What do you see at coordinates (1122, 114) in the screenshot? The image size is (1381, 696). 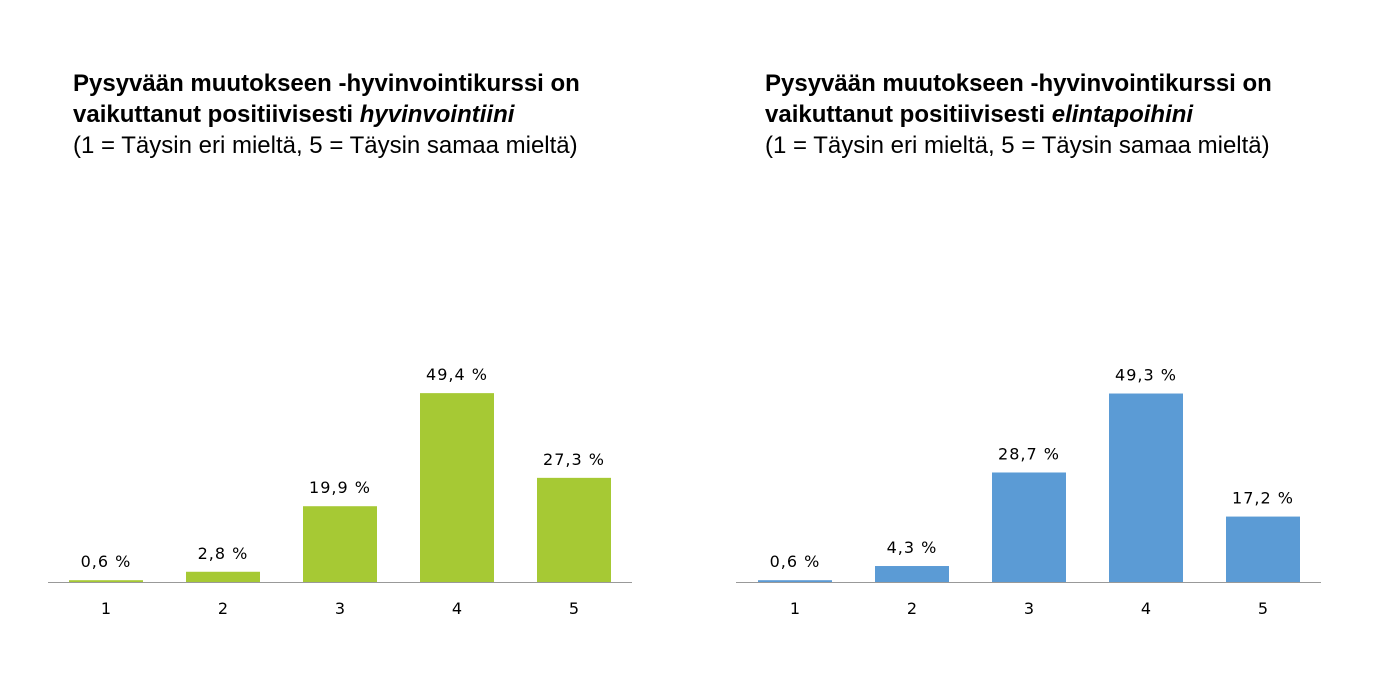 I see `title-line-2-emphasis: elintapoihini` at bounding box center [1122, 114].